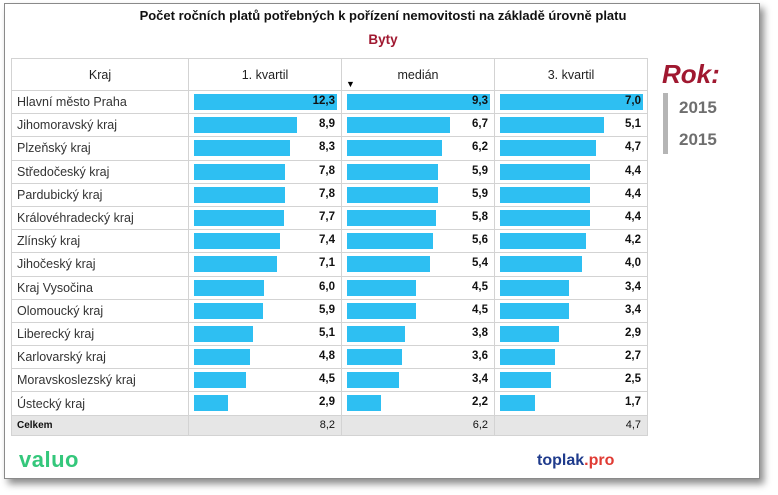 The image size is (778, 495). I want to click on column-header-q1: 1. kvartil, so click(265, 74).